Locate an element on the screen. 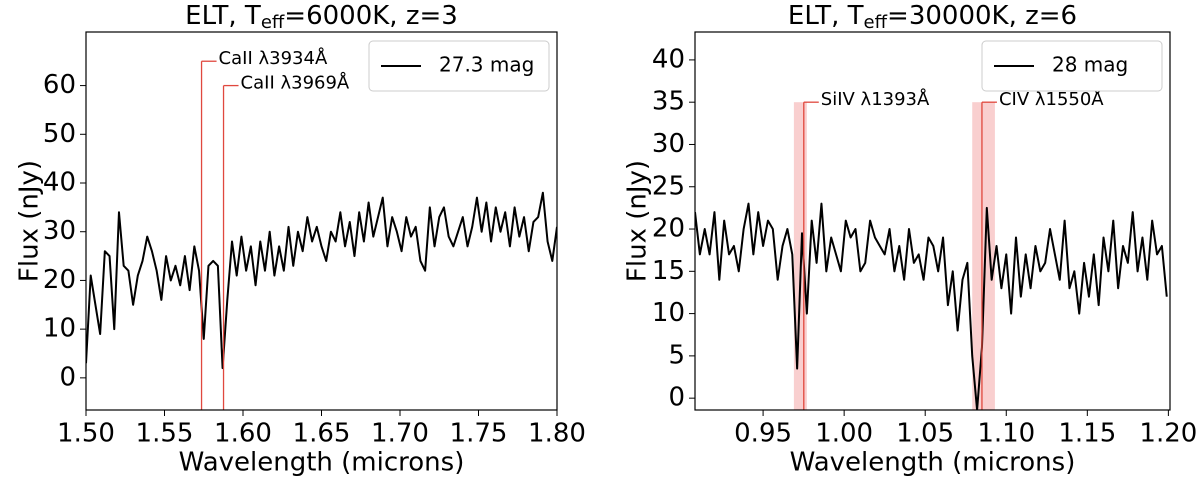  legend: 27.3 mag is located at coordinates (459, 66).